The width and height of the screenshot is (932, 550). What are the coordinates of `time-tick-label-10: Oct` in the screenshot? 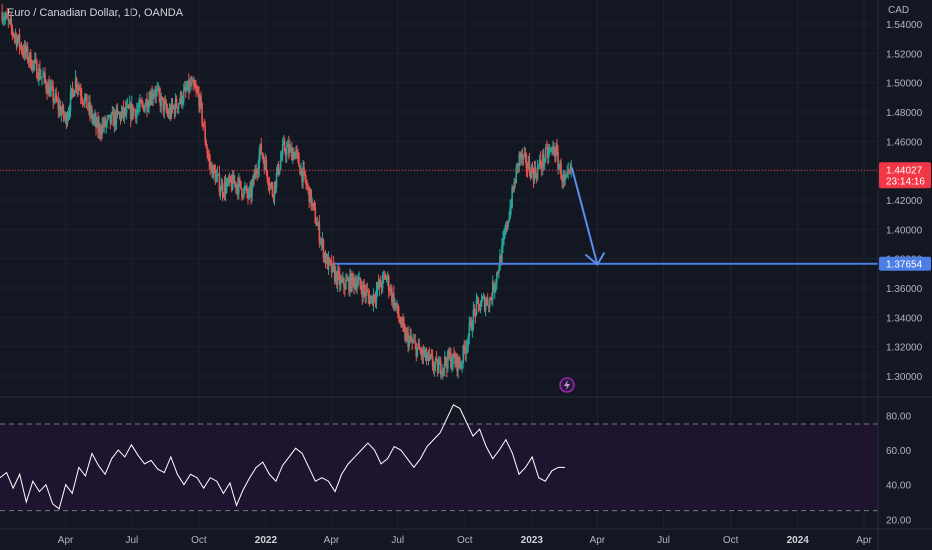 It's located at (731, 540).